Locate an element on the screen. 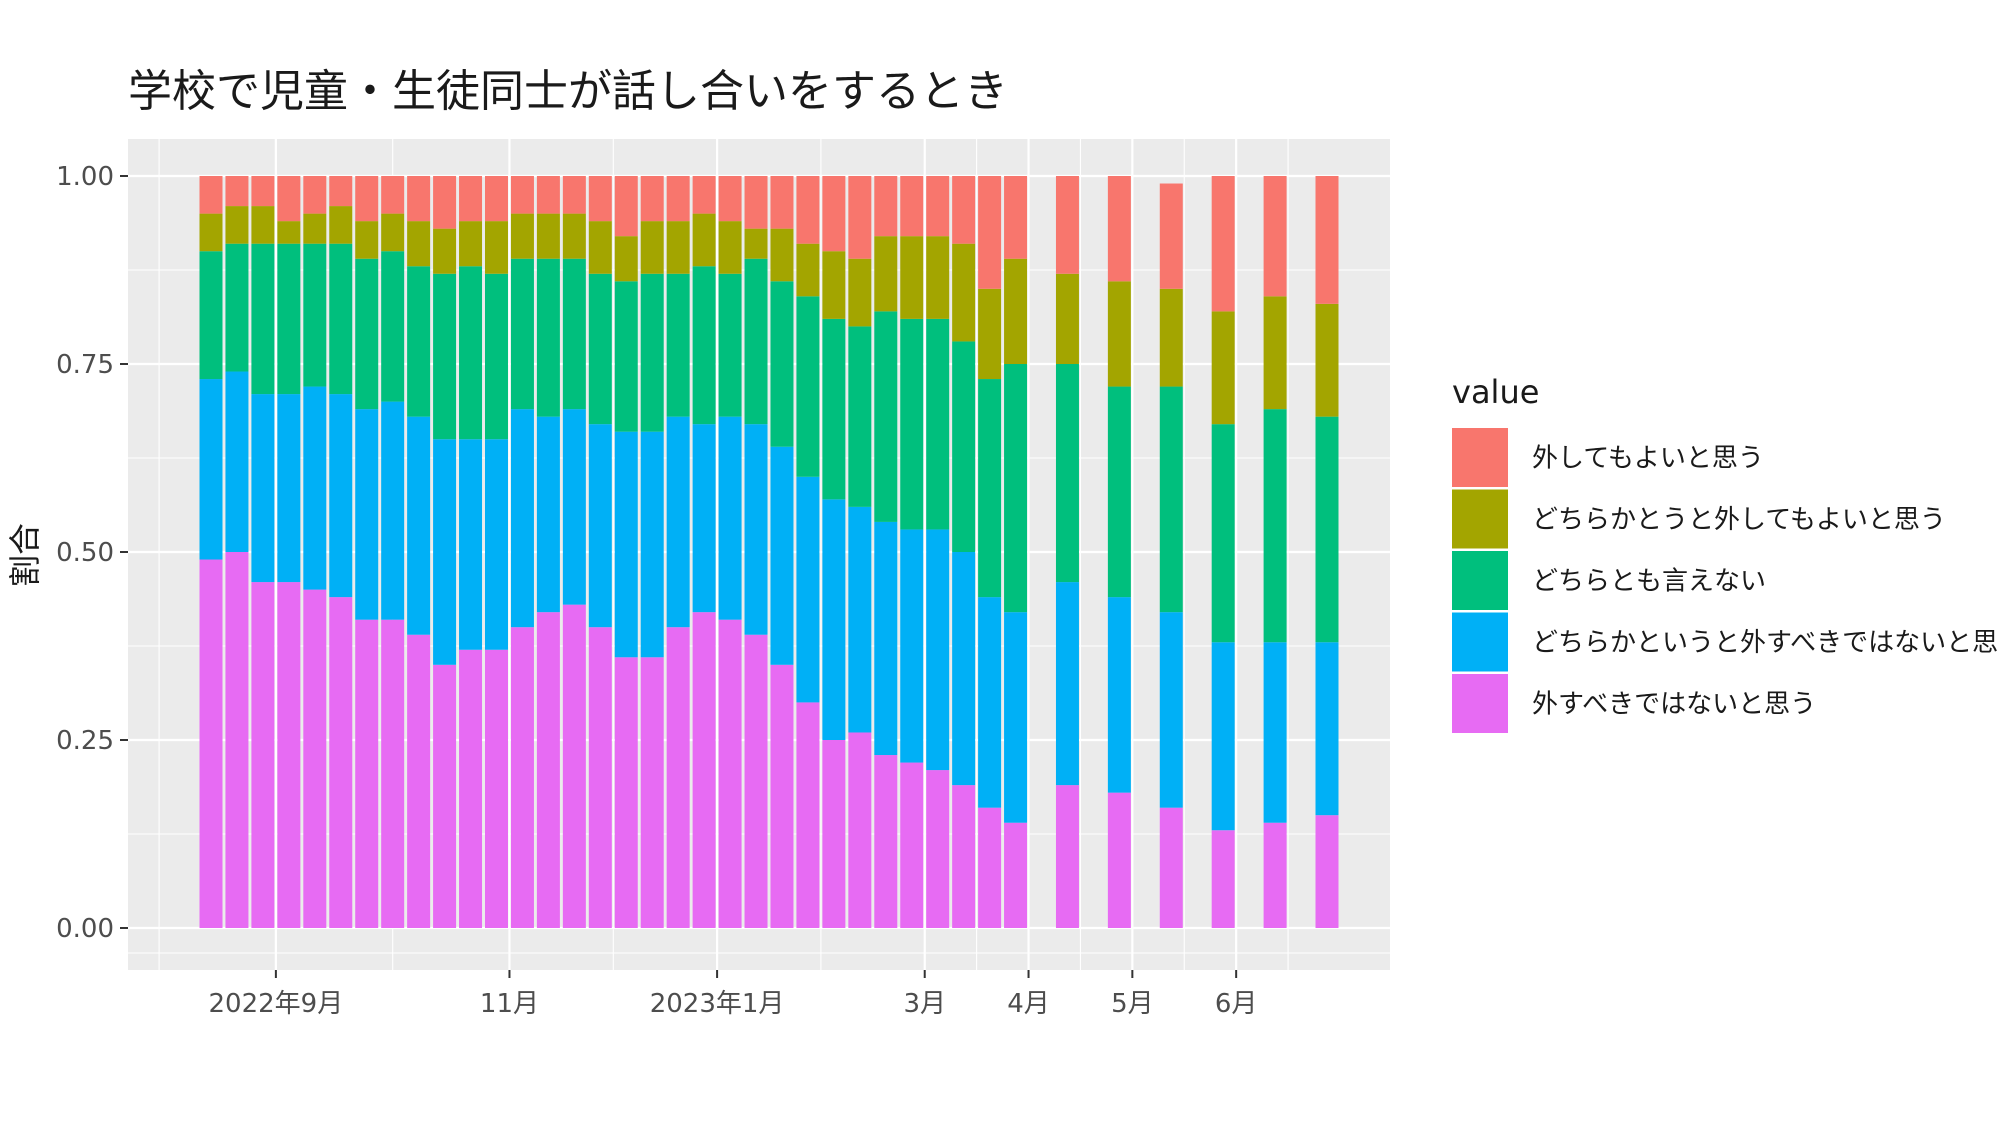 The width and height of the screenshot is (2000, 1125). legend-label: 外すべきではないと思う is located at coordinates (1674, 705).